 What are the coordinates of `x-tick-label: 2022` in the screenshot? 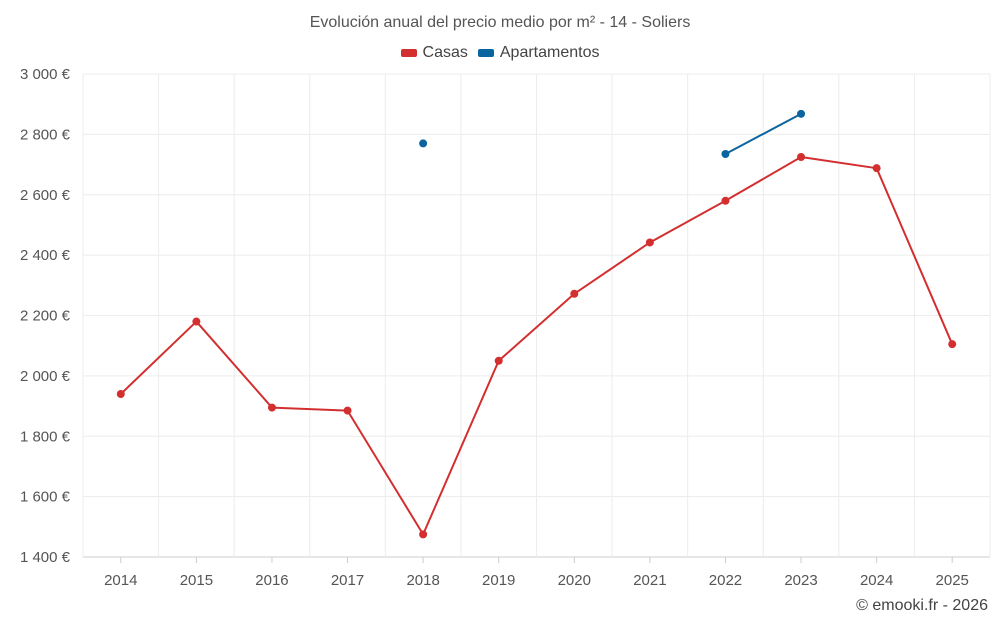 It's located at (725, 580).